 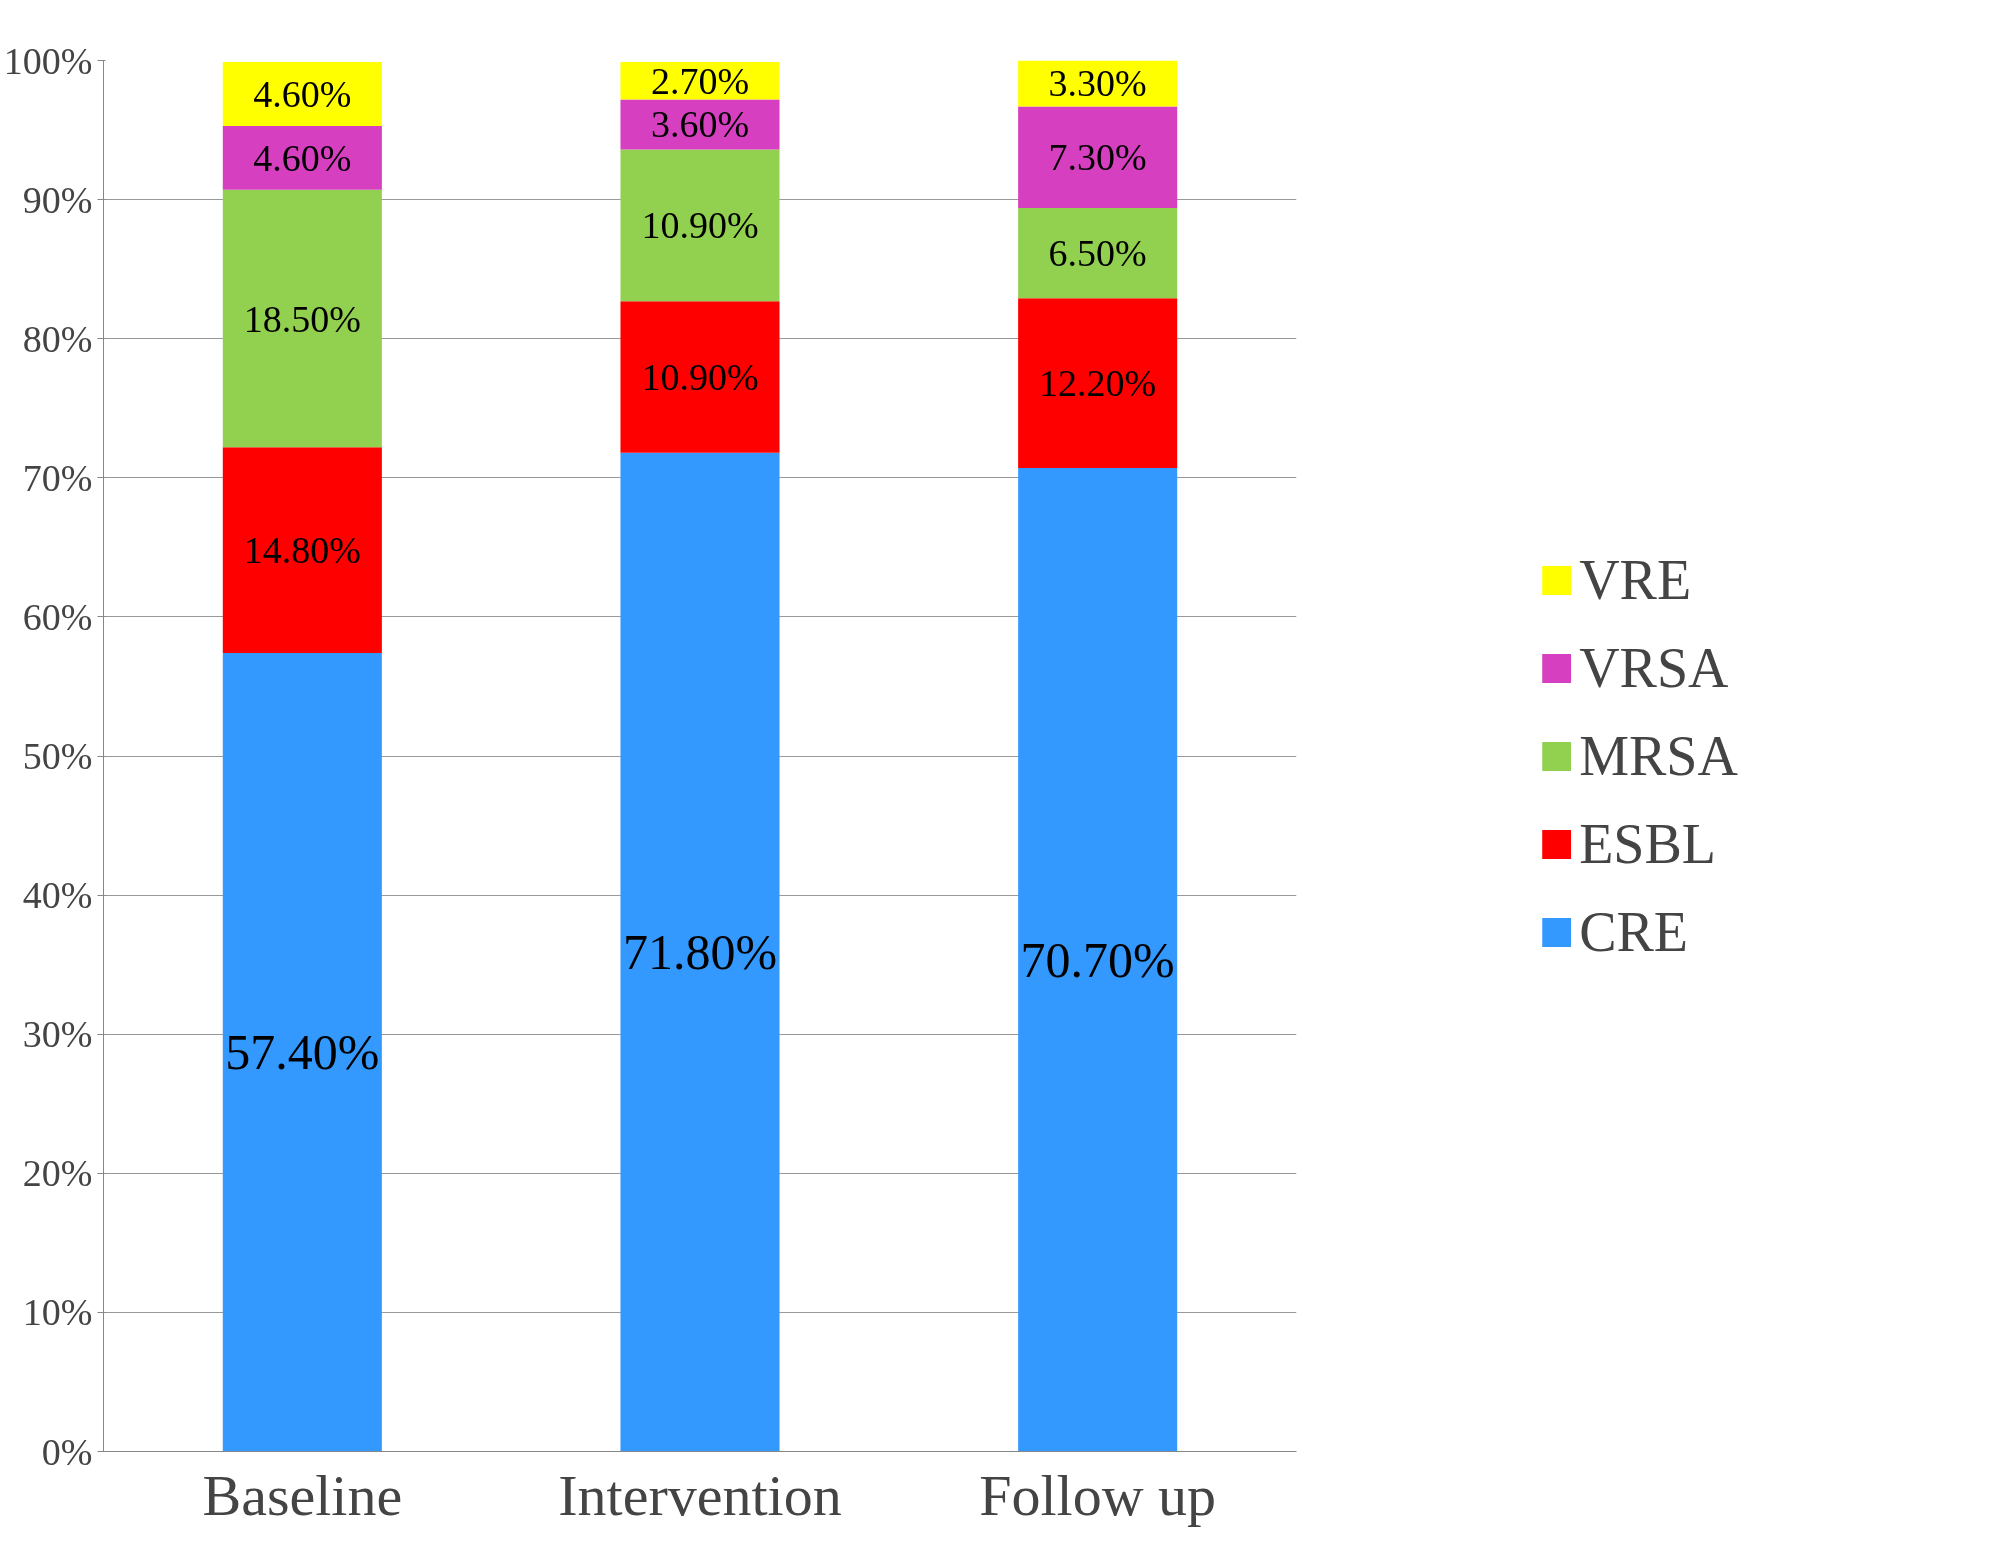 What do you see at coordinates (1654, 667) in the screenshot?
I see `legend-label: VRSA` at bounding box center [1654, 667].